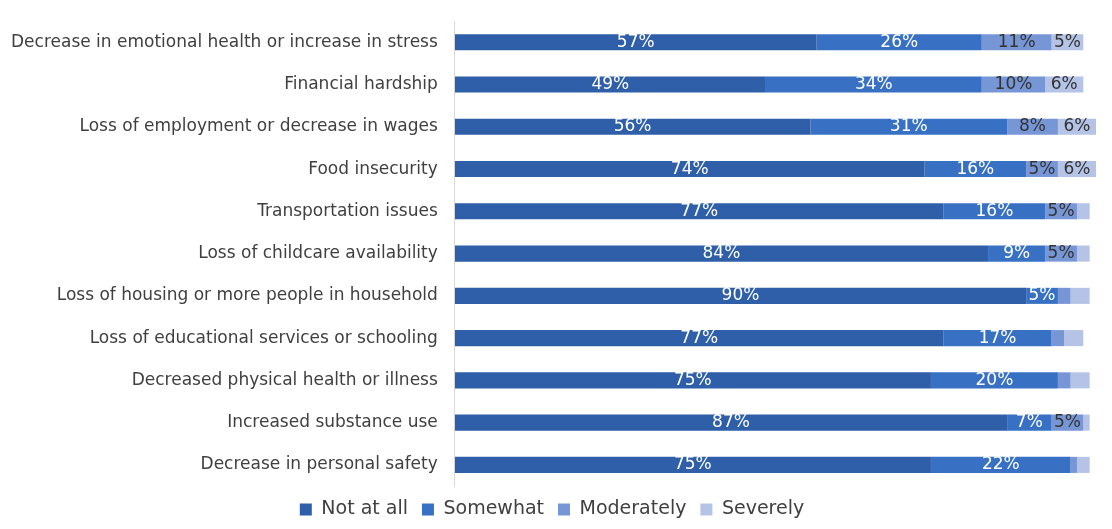 This screenshot has width=1112, height=529. Describe the element at coordinates (258, 125) in the screenshot. I see `y-tick-label: Loss of employment or decrease in wages` at that location.